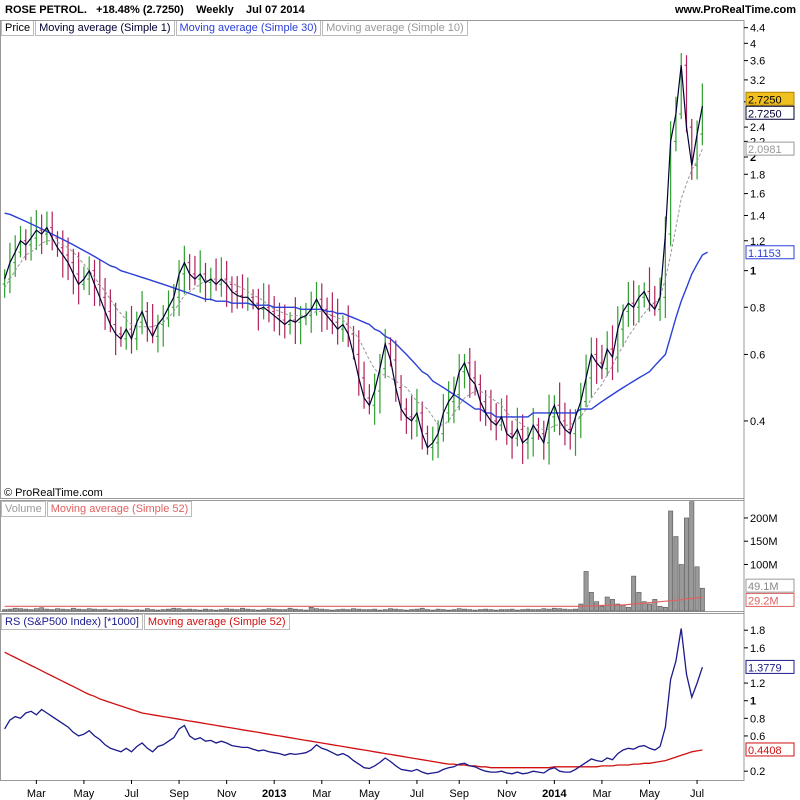  I want to click on x-tick-label: Jul, so click(417, 794).